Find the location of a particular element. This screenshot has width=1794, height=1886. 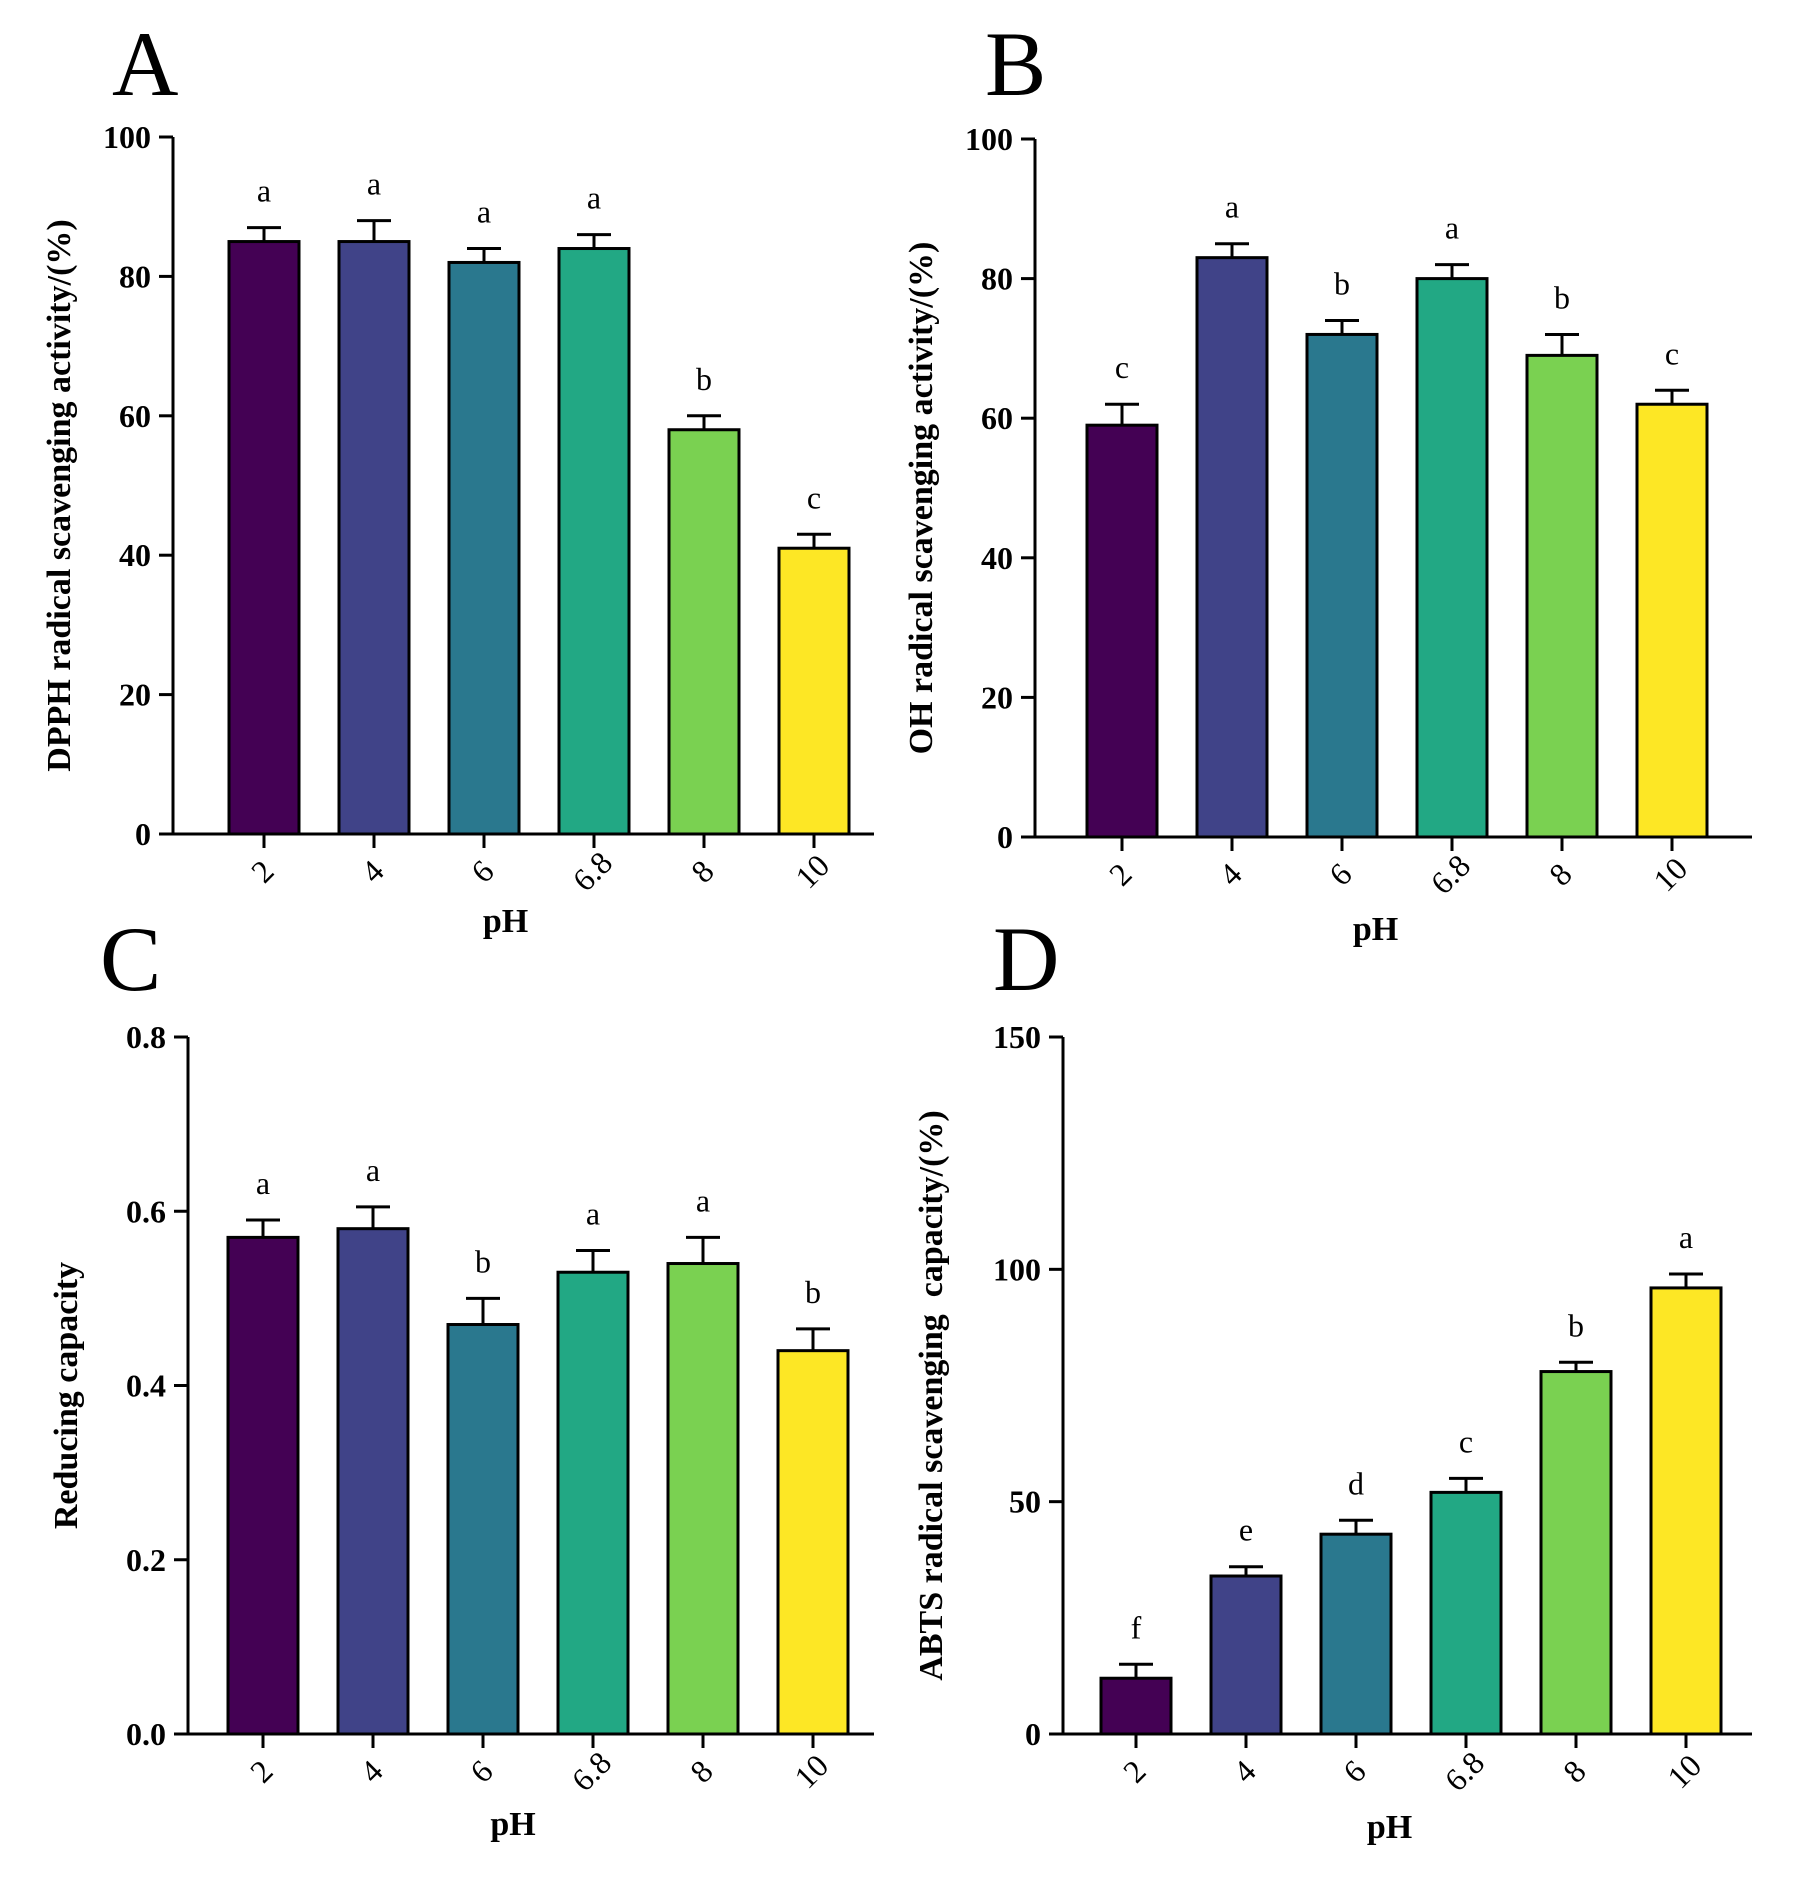

panel-letter: C is located at coordinates (130, 959).